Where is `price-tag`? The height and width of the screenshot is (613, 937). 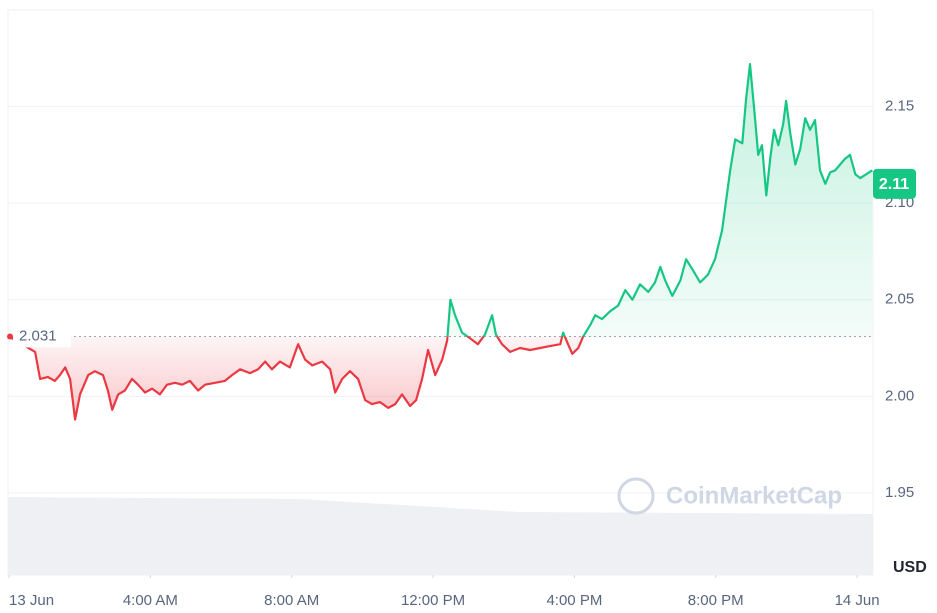
price-tag is located at coordinates (894, 183).